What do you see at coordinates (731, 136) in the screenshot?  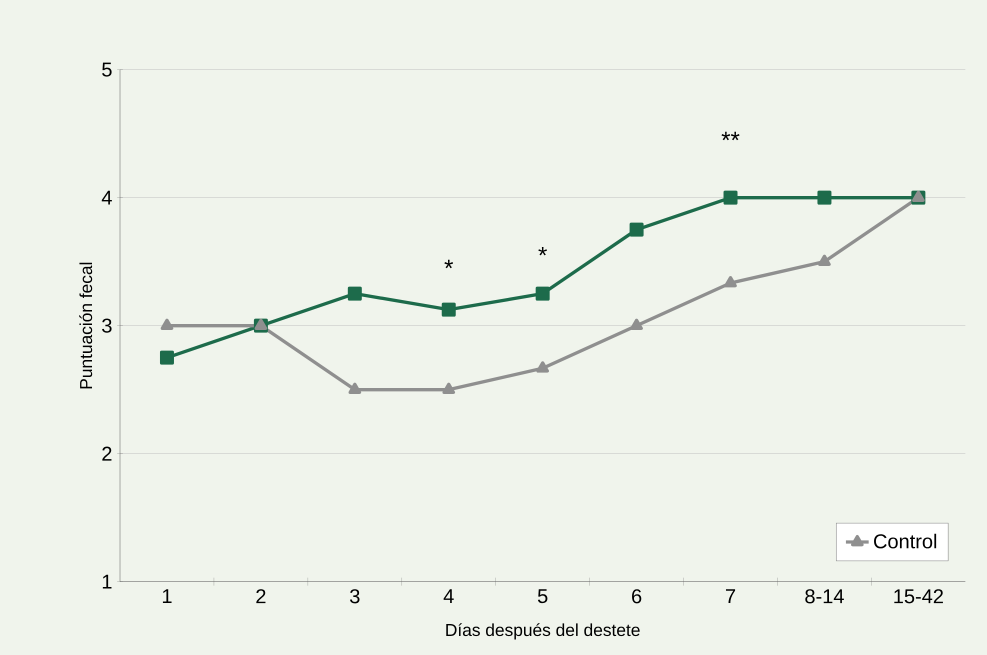 I see `annotation: **` at bounding box center [731, 136].